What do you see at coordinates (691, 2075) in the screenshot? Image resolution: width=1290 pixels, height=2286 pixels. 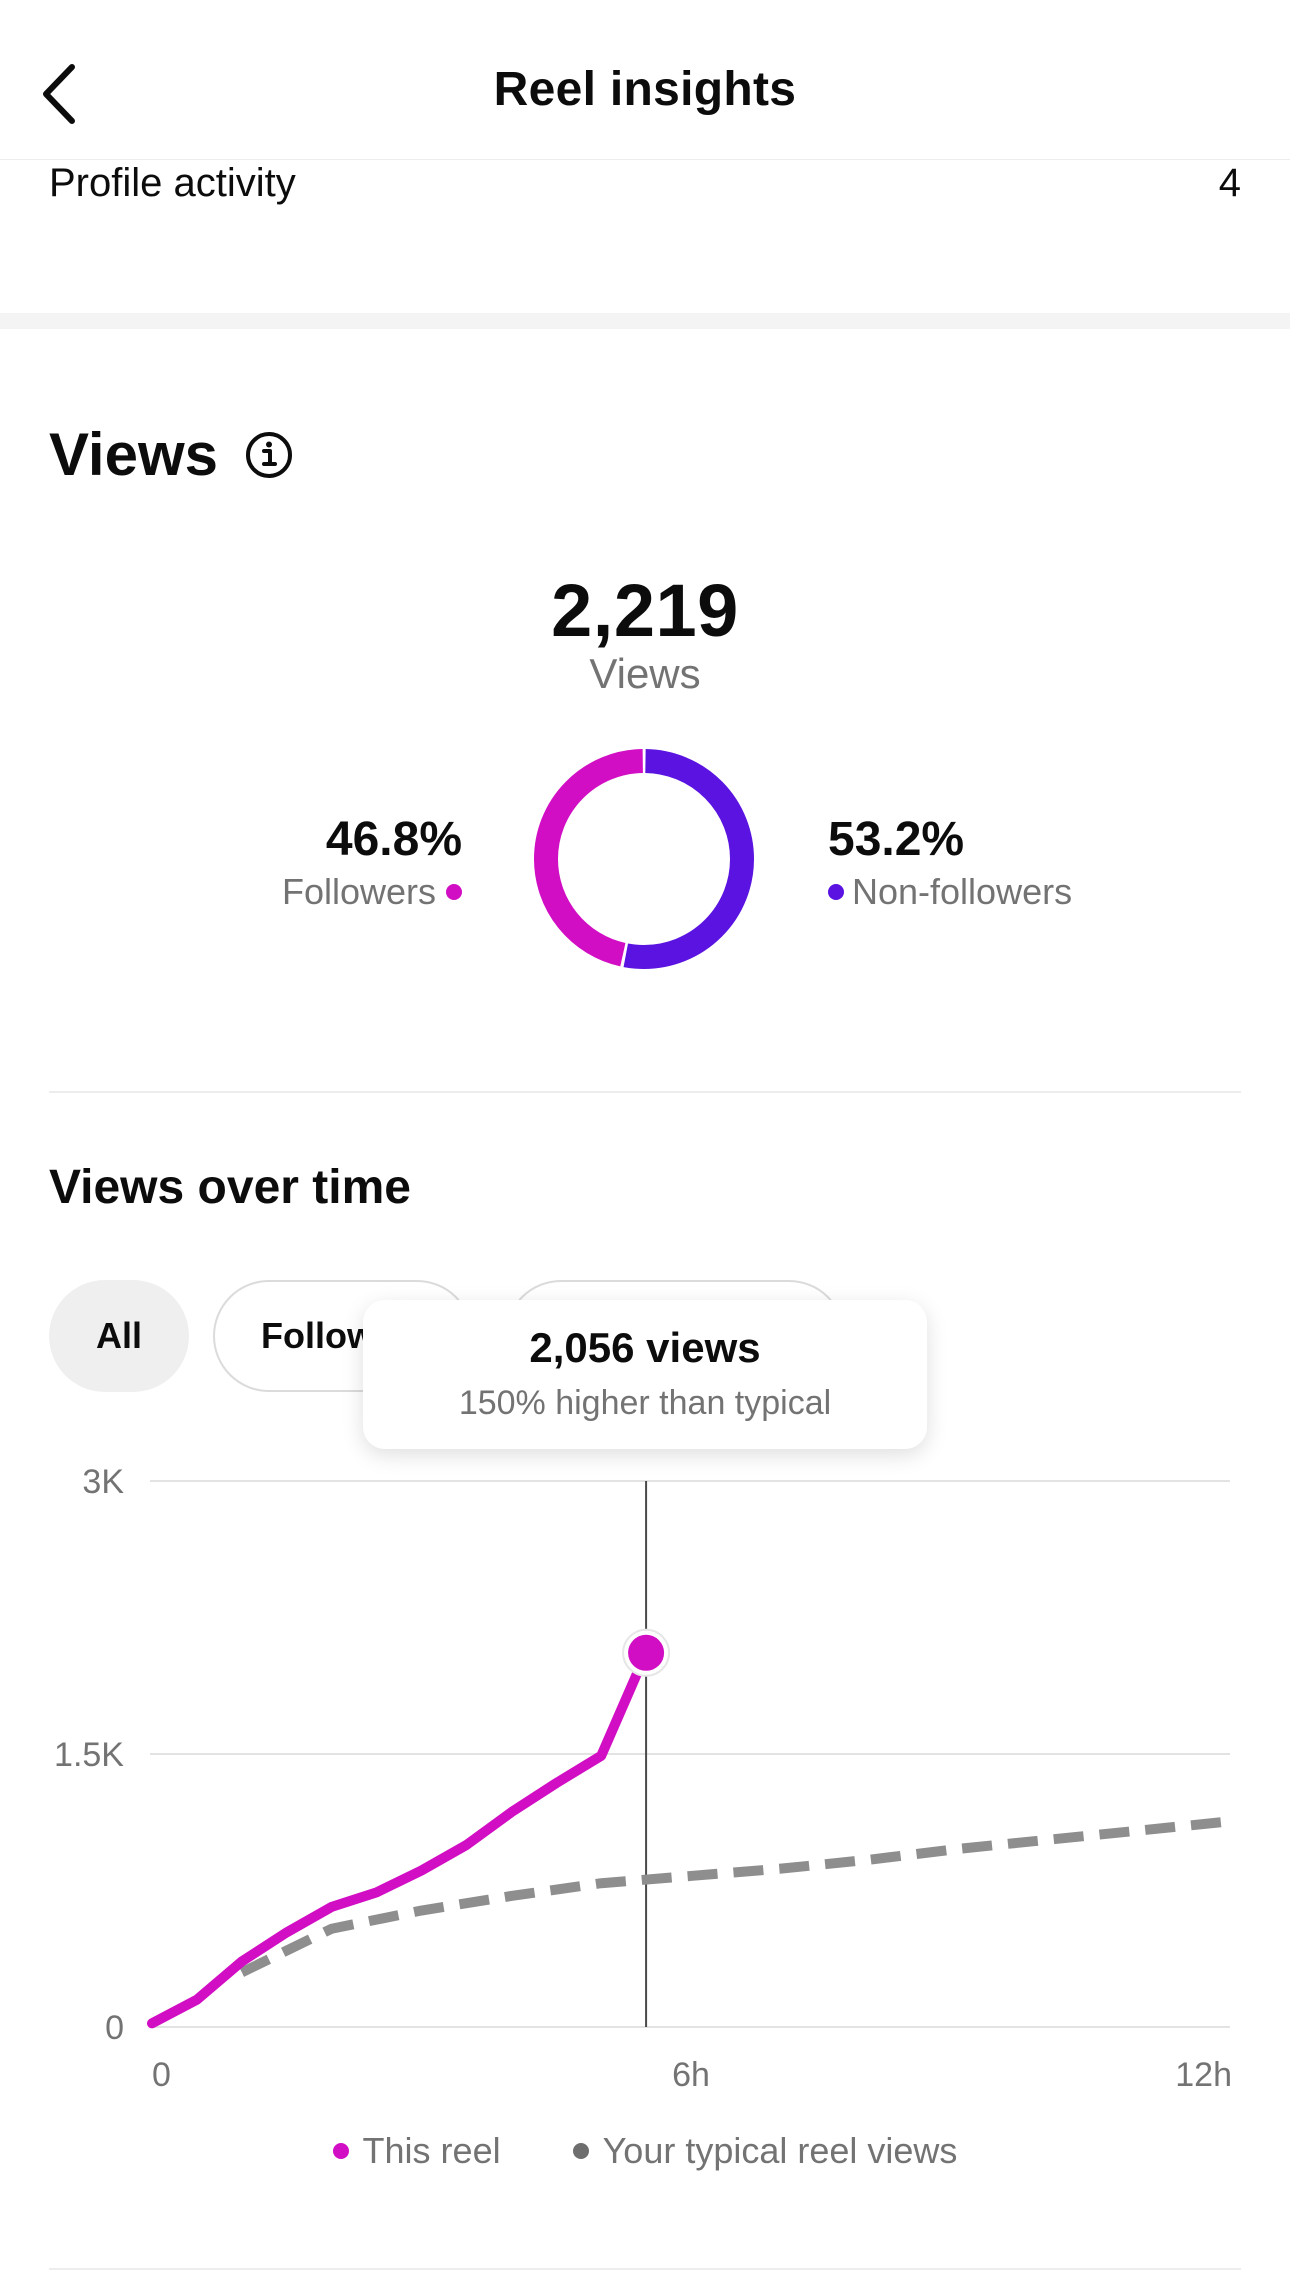 I see `x-tick-label: 6h` at bounding box center [691, 2075].